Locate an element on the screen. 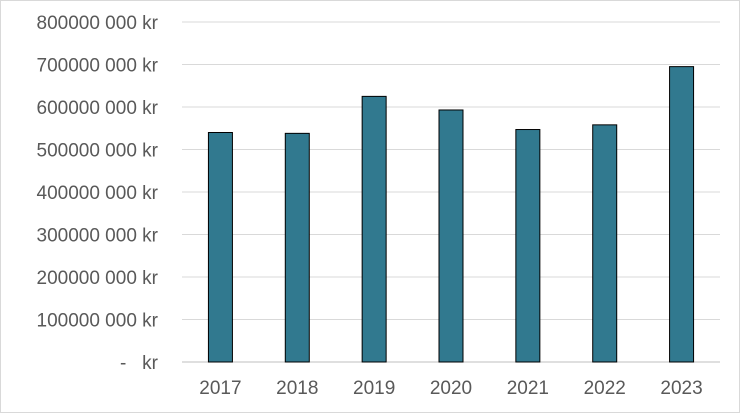 This screenshot has width=740, height=413. bar-2018 is located at coordinates (297, 247).